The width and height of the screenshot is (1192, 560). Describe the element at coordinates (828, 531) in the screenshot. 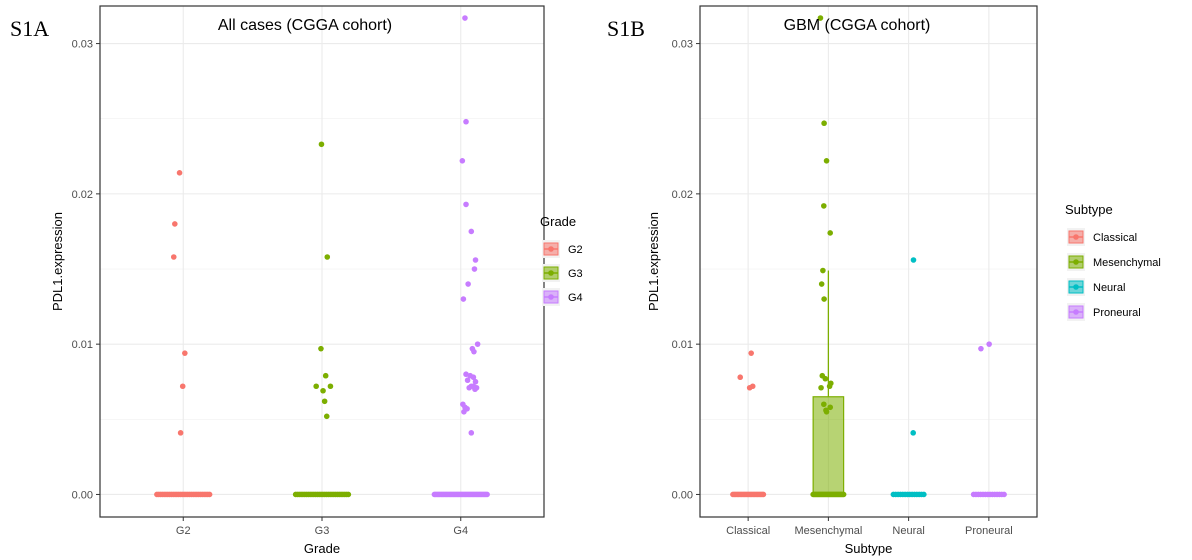

I see `x-tick-label: Mesenchymal` at that location.